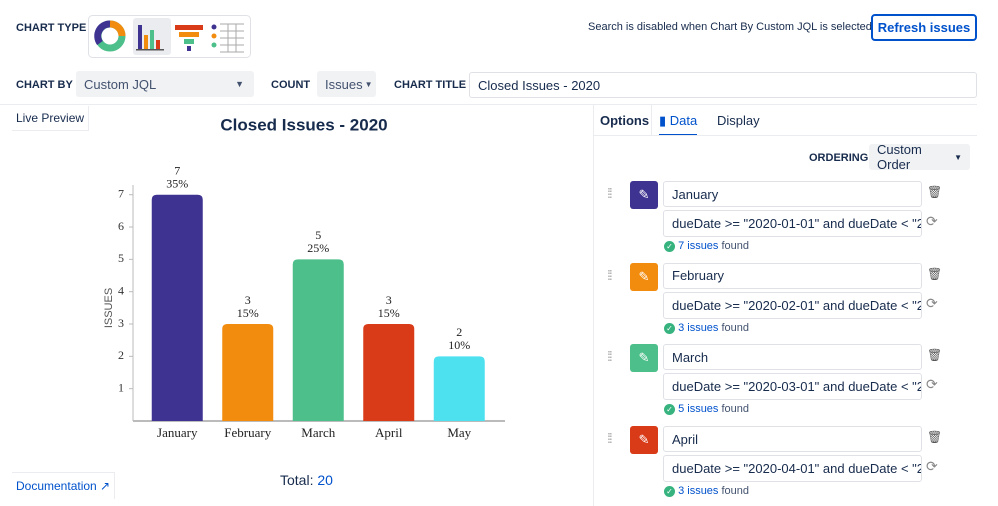 Image resolution: width=998 pixels, height=506 pixels. What do you see at coordinates (121, 387) in the screenshot?
I see `y-tick-label: 1` at bounding box center [121, 387].